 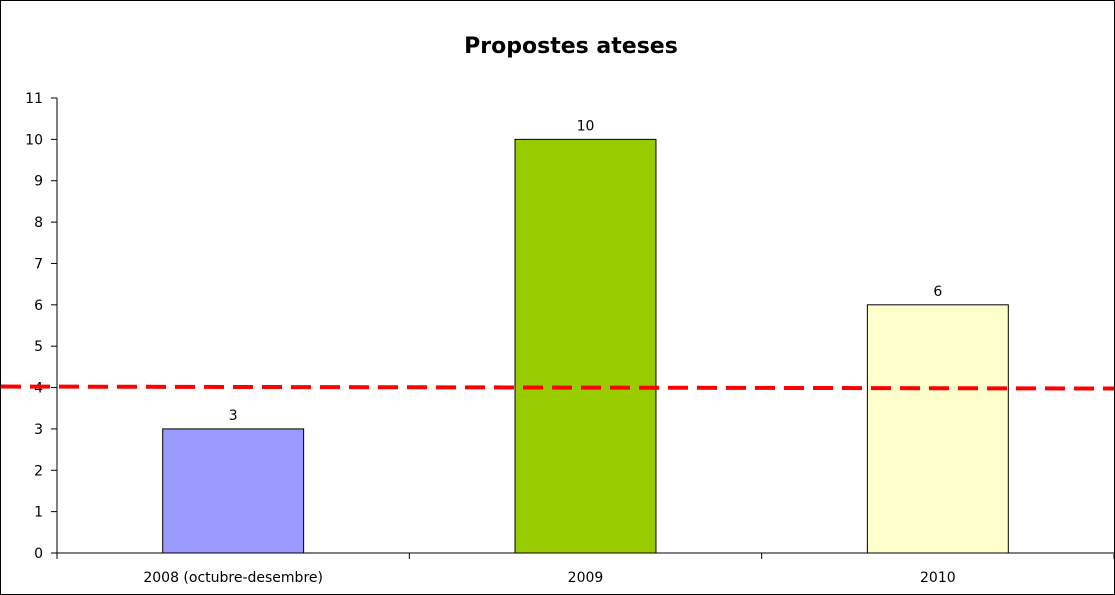 I want to click on reference-line-group, so click(x=557, y=387).